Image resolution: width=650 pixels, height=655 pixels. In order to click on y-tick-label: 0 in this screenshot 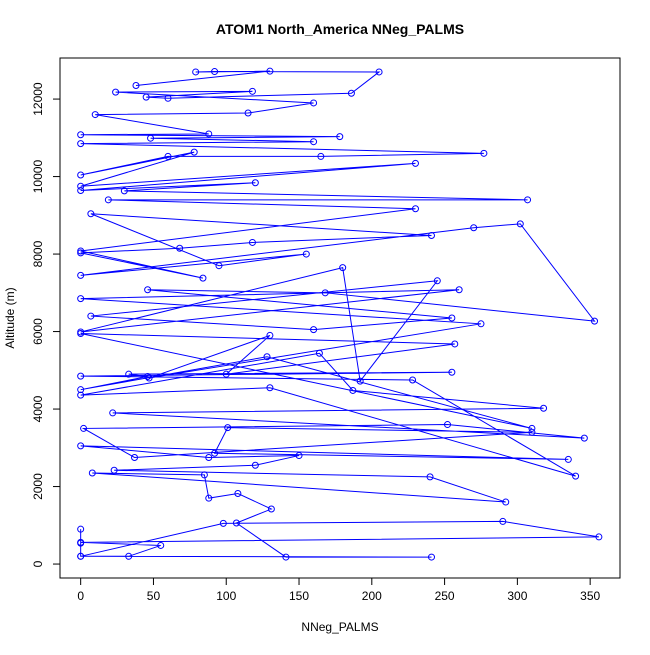, I will do `click(38, 563)`.